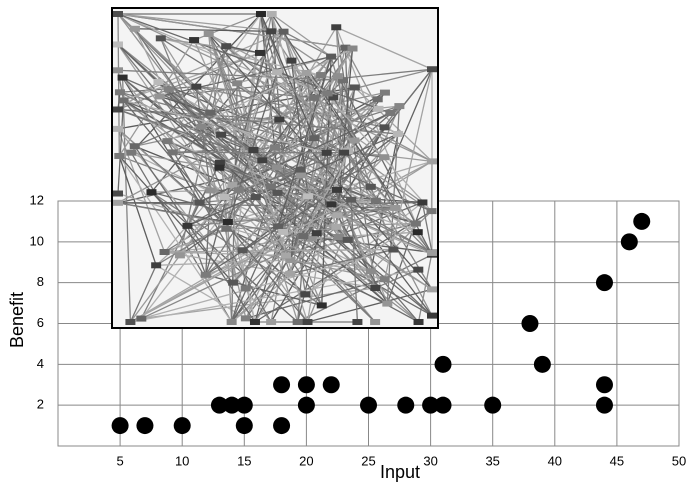 The height and width of the screenshot is (484, 687). What do you see at coordinates (182, 460) in the screenshot?
I see `x-tick-label: 10` at bounding box center [182, 460].